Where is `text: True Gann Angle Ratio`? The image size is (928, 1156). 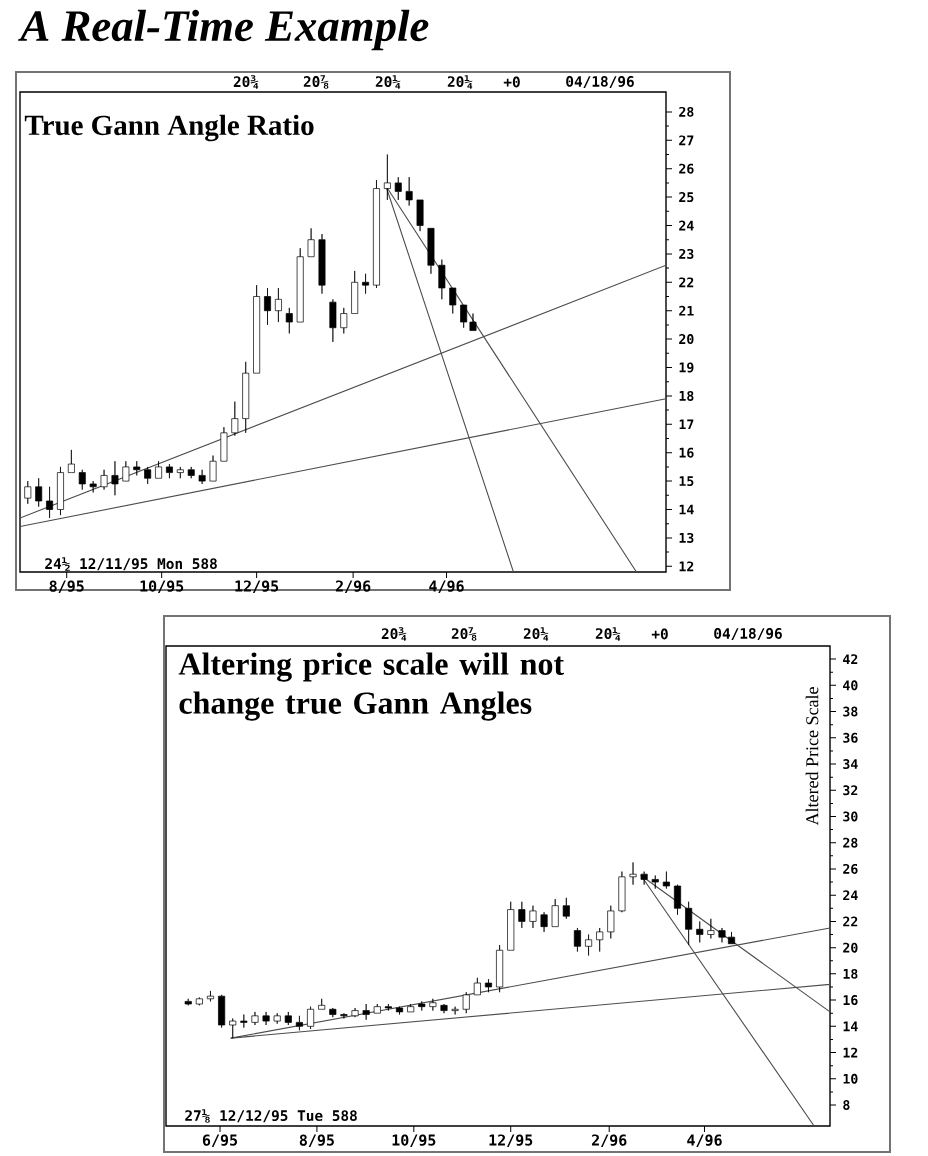
text: True Gann Angle Ratio is located at coordinates (169, 128).